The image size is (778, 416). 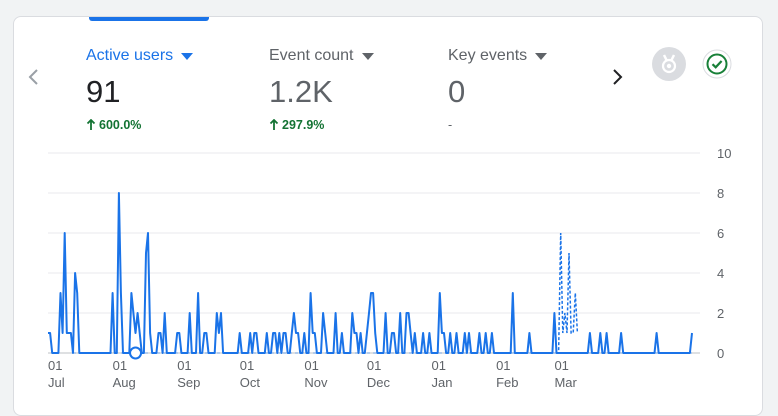 I want to click on y-tick-label: 0, so click(x=720, y=353).